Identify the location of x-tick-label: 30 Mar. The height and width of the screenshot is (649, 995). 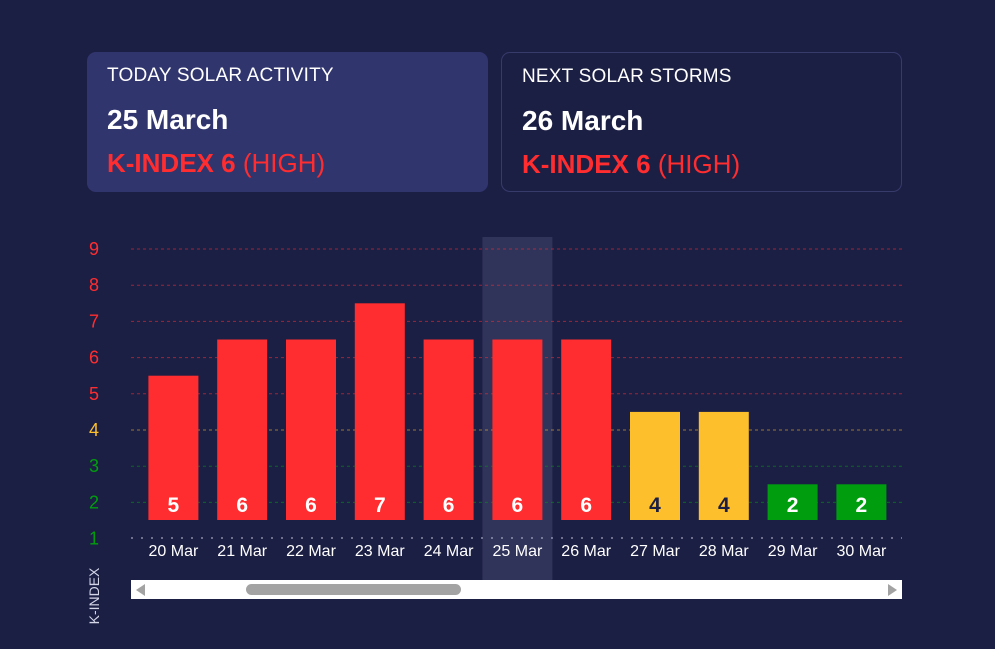
(862, 551).